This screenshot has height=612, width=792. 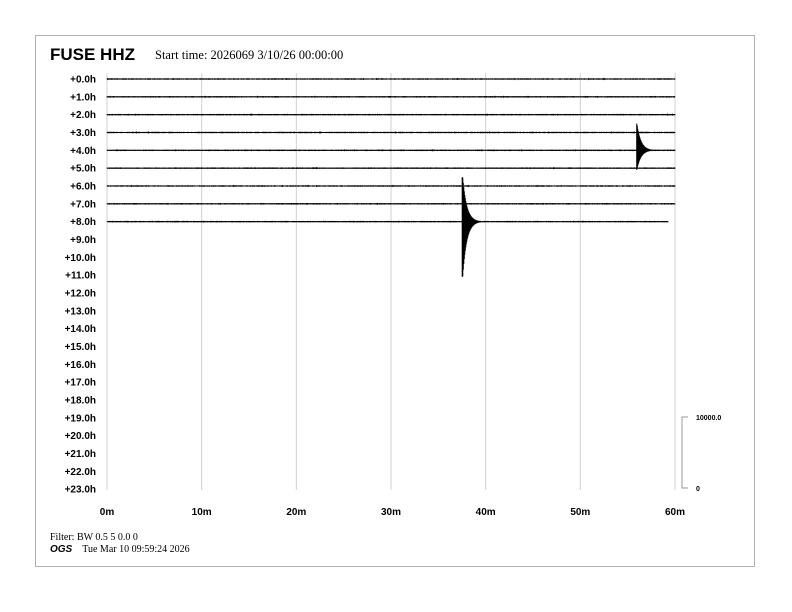 What do you see at coordinates (136, 549) in the screenshot?
I see `generated-timestamp: Tue Mar 10 09:59:24 2026` at bounding box center [136, 549].